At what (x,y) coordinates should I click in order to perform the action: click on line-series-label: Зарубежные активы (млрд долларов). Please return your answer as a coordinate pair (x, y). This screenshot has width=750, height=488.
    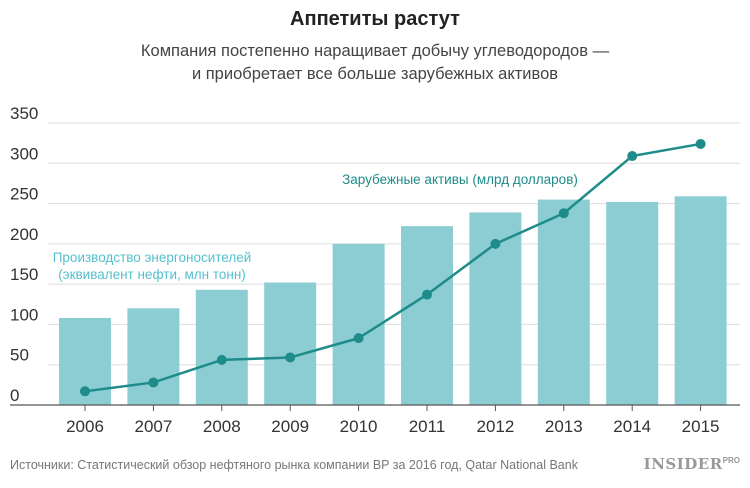
    Looking at the image, I should click on (460, 179).